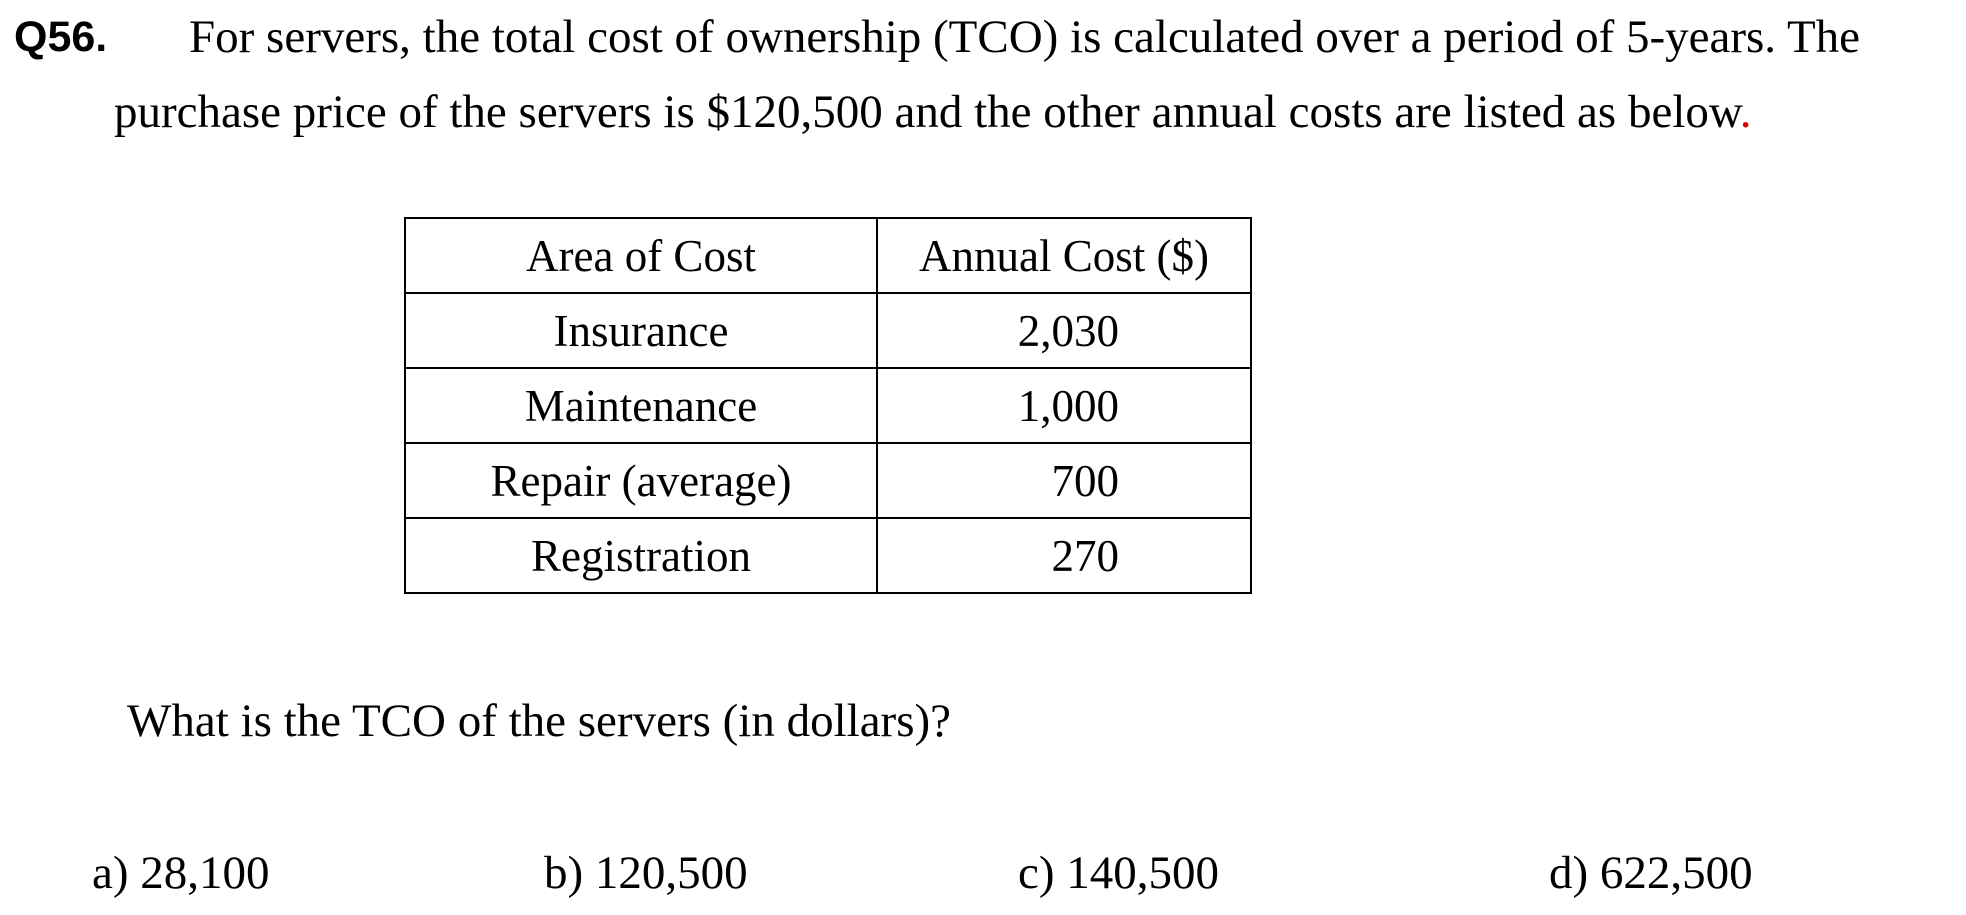 The image size is (1966, 915). What do you see at coordinates (641, 480) in the screenshot?
I see `table-cell-area: Repair (average)` at bounding box center [641, 480].